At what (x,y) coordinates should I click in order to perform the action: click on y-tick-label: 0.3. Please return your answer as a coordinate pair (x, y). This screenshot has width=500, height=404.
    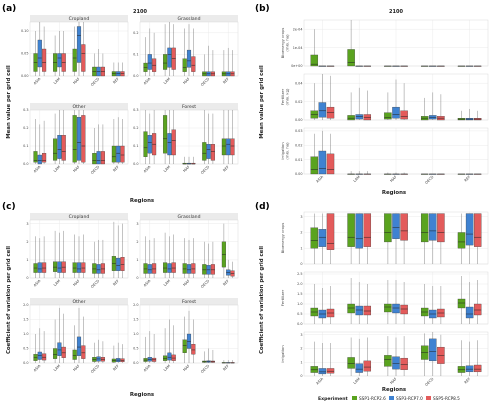
    Looking at the image, I should click on (135, 110).